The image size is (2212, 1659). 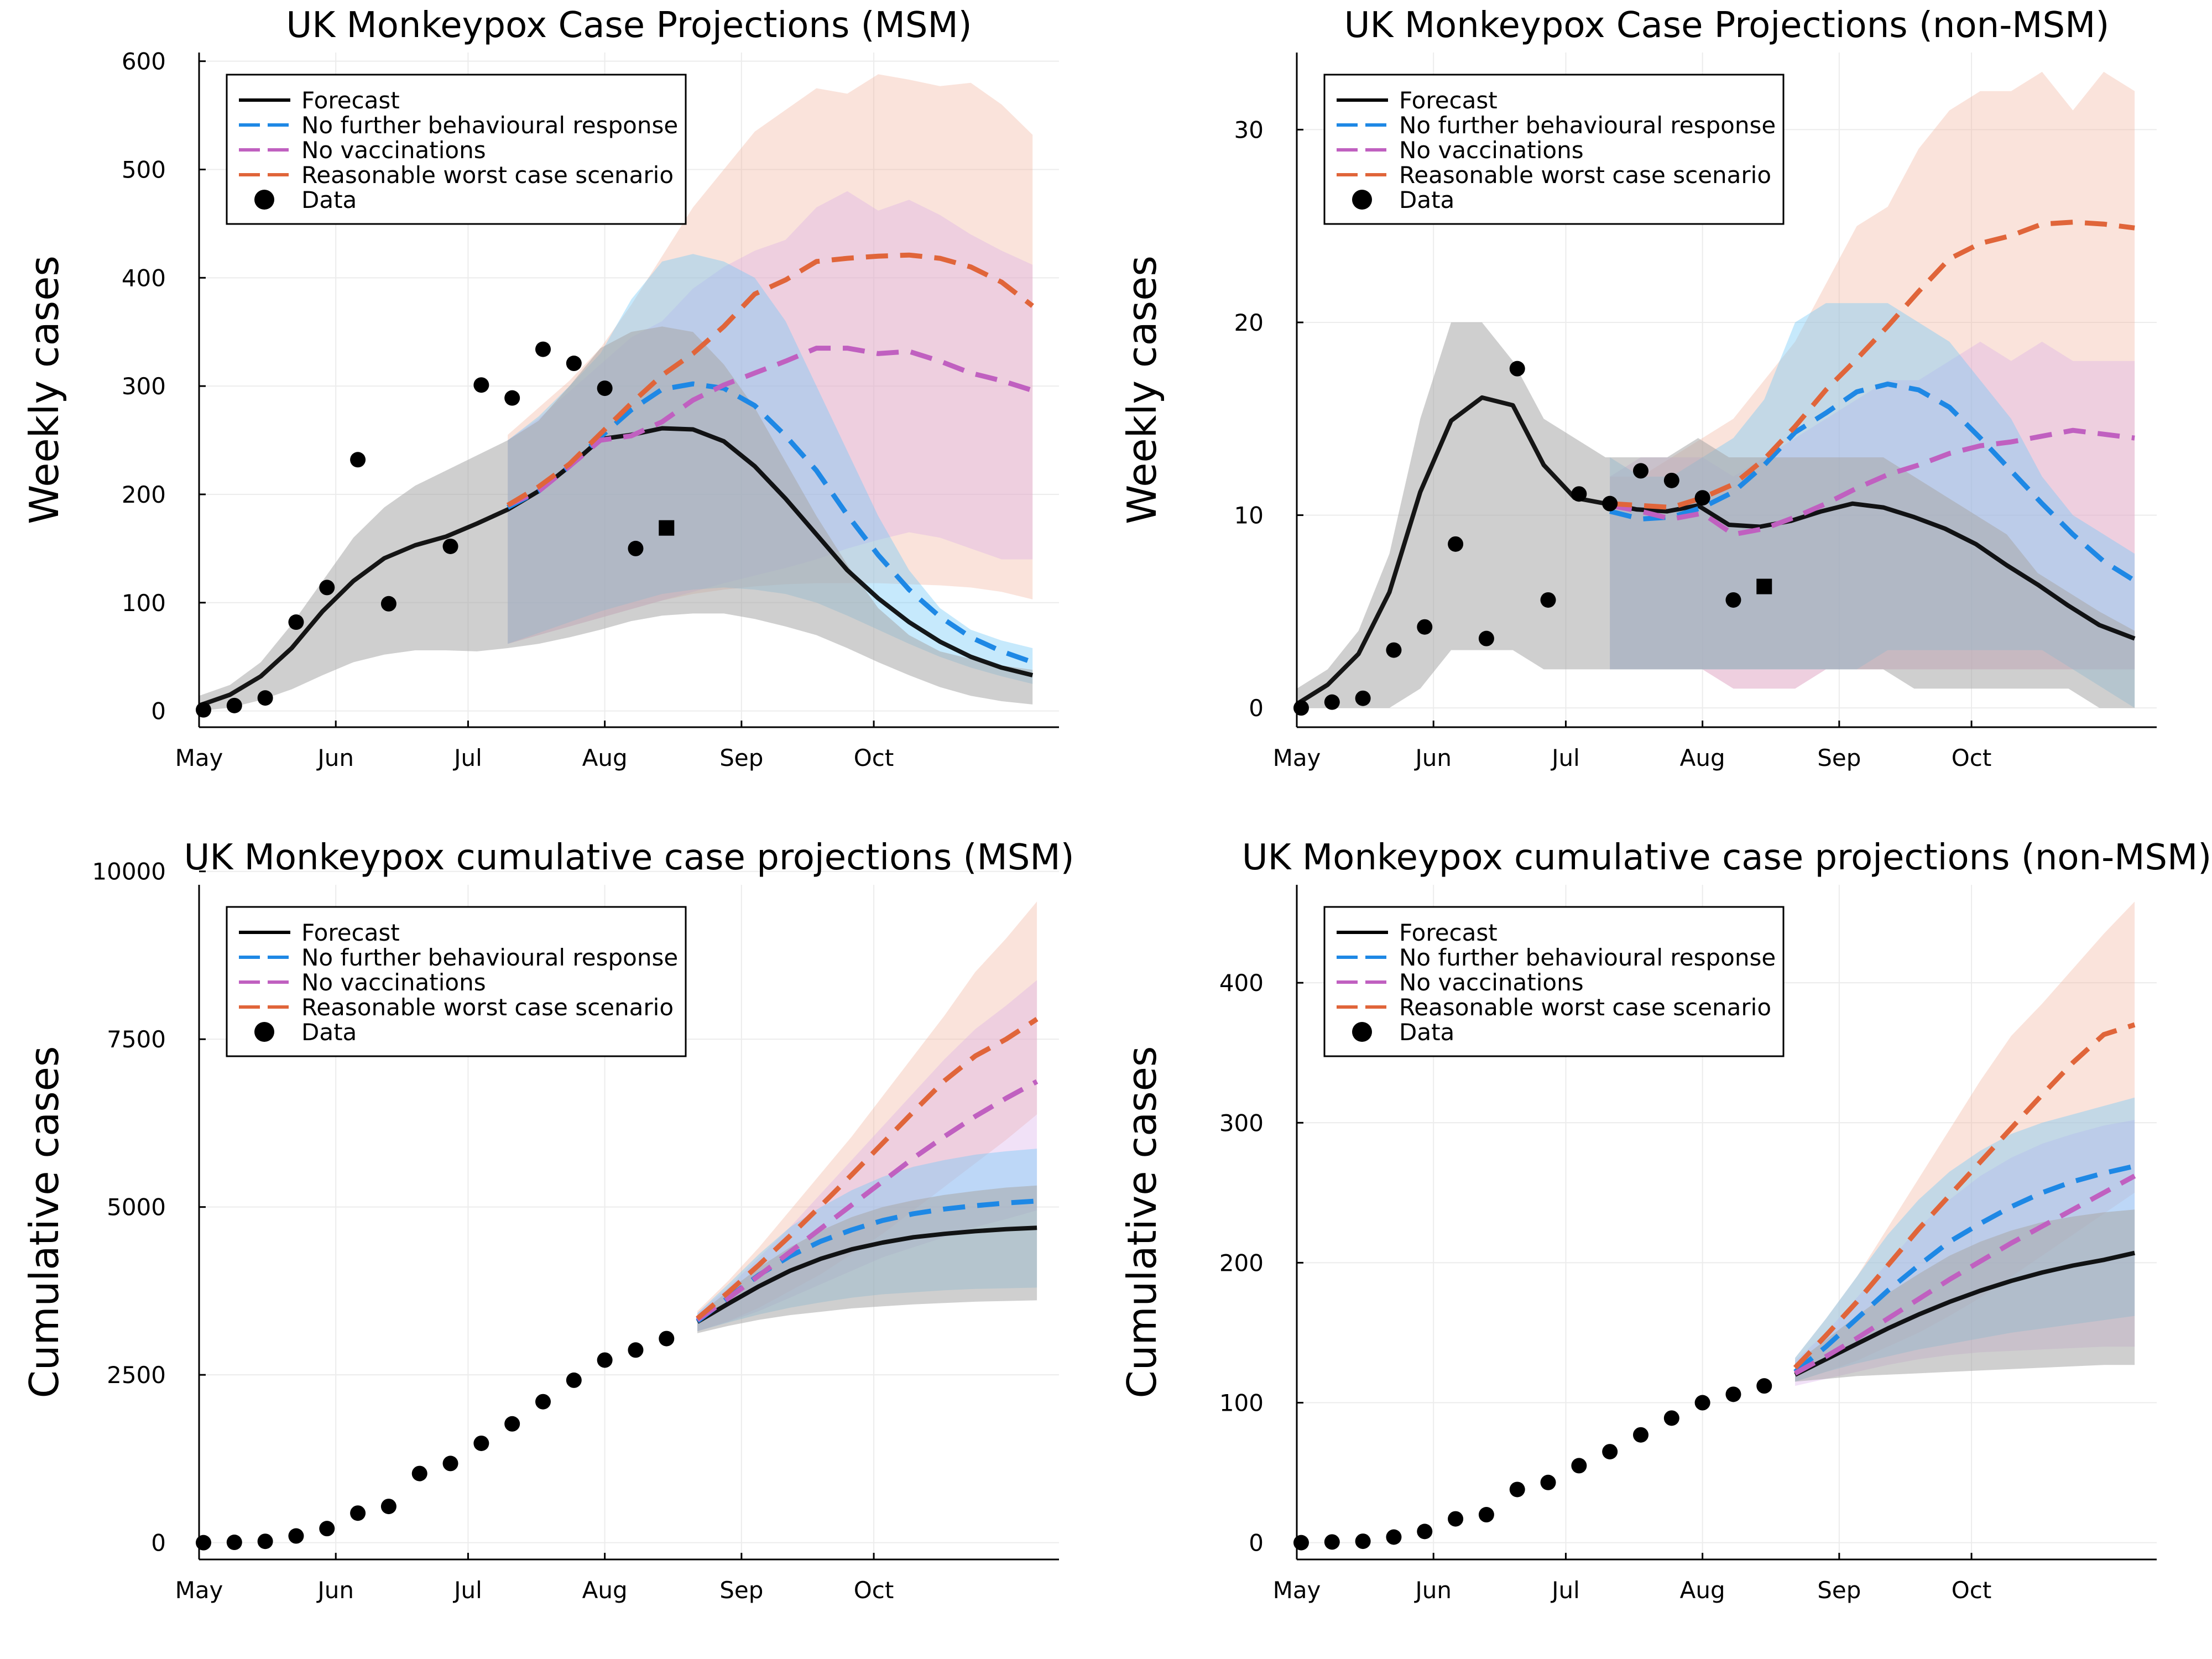 I want to click on y-tick-label: 5000, so click(x=137, y=1207).